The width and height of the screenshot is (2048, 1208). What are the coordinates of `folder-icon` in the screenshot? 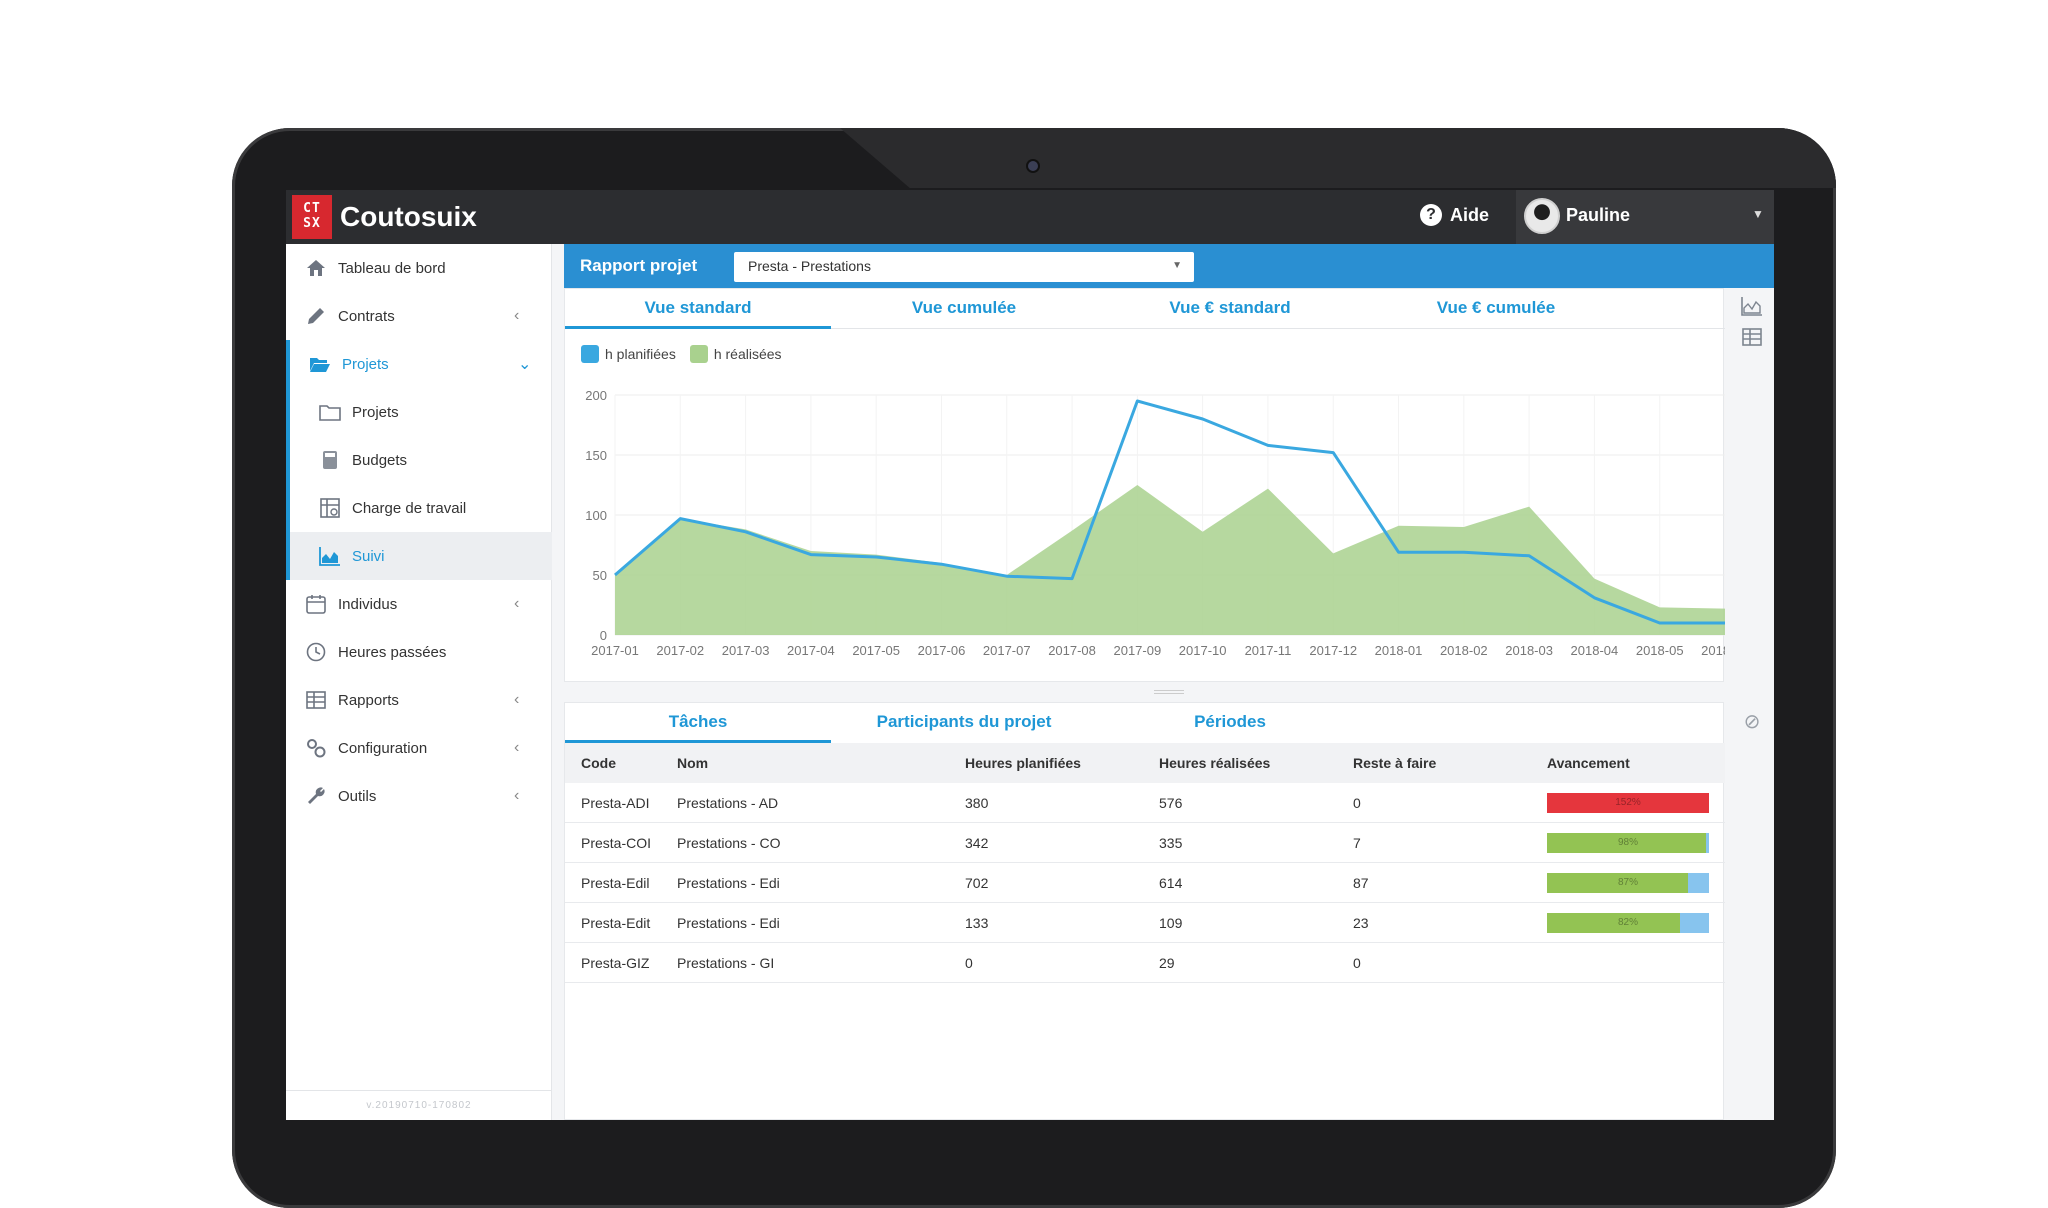 It's located at (330, 412).